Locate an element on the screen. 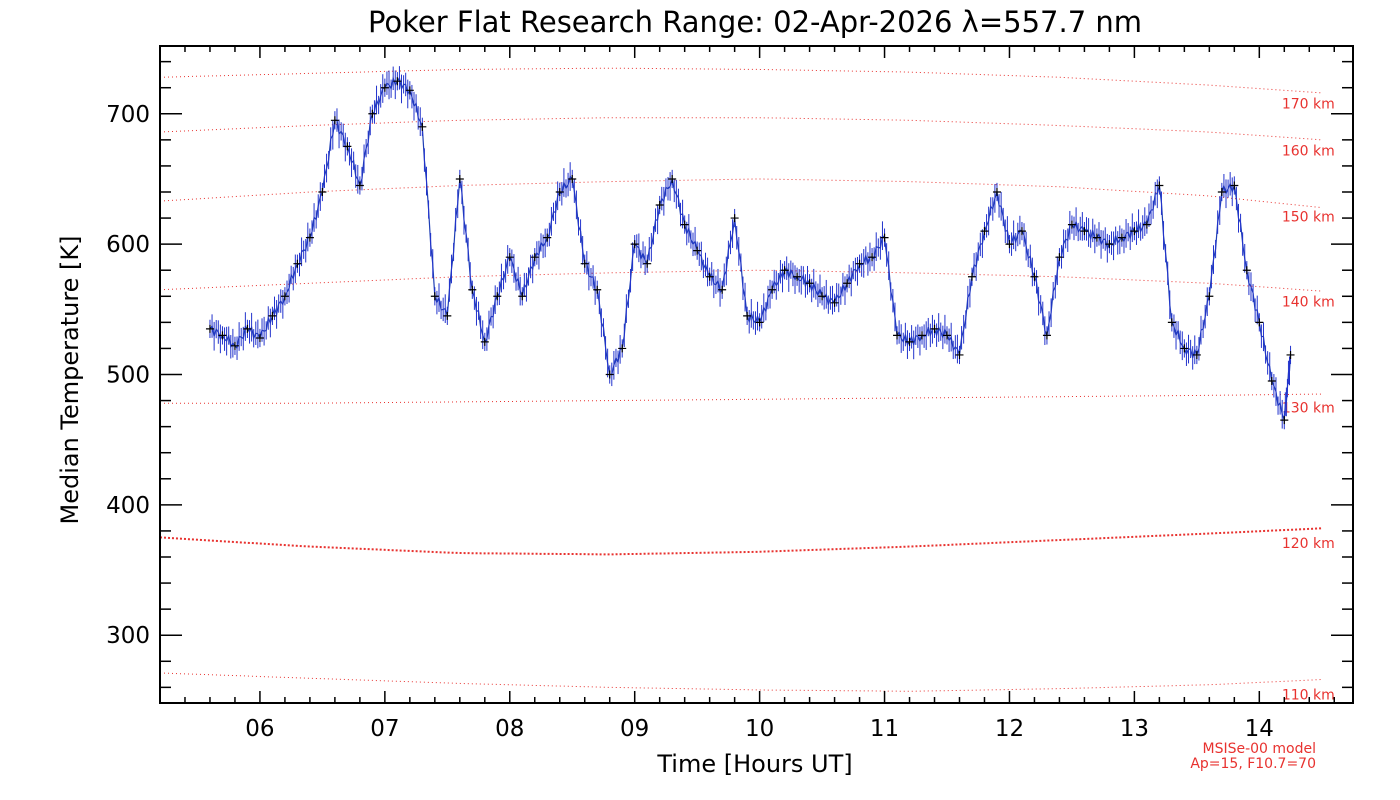 Image resolution: width=1400 pixels, height=800 pixels. x-tick-label: 06 is located at coordinates (259, 729).